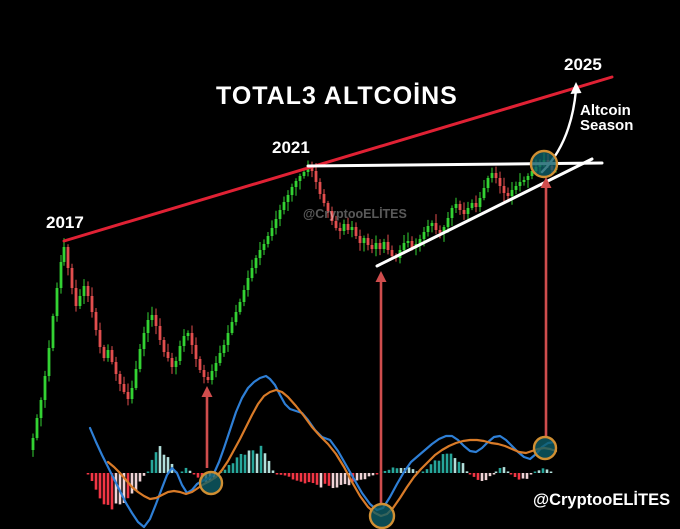 The height and width of the screenshot is (529, 680). Describe the element at coordinates (355, 214) in the screenshot. I see `watermark-center: @CryptooELİTES` at that location.